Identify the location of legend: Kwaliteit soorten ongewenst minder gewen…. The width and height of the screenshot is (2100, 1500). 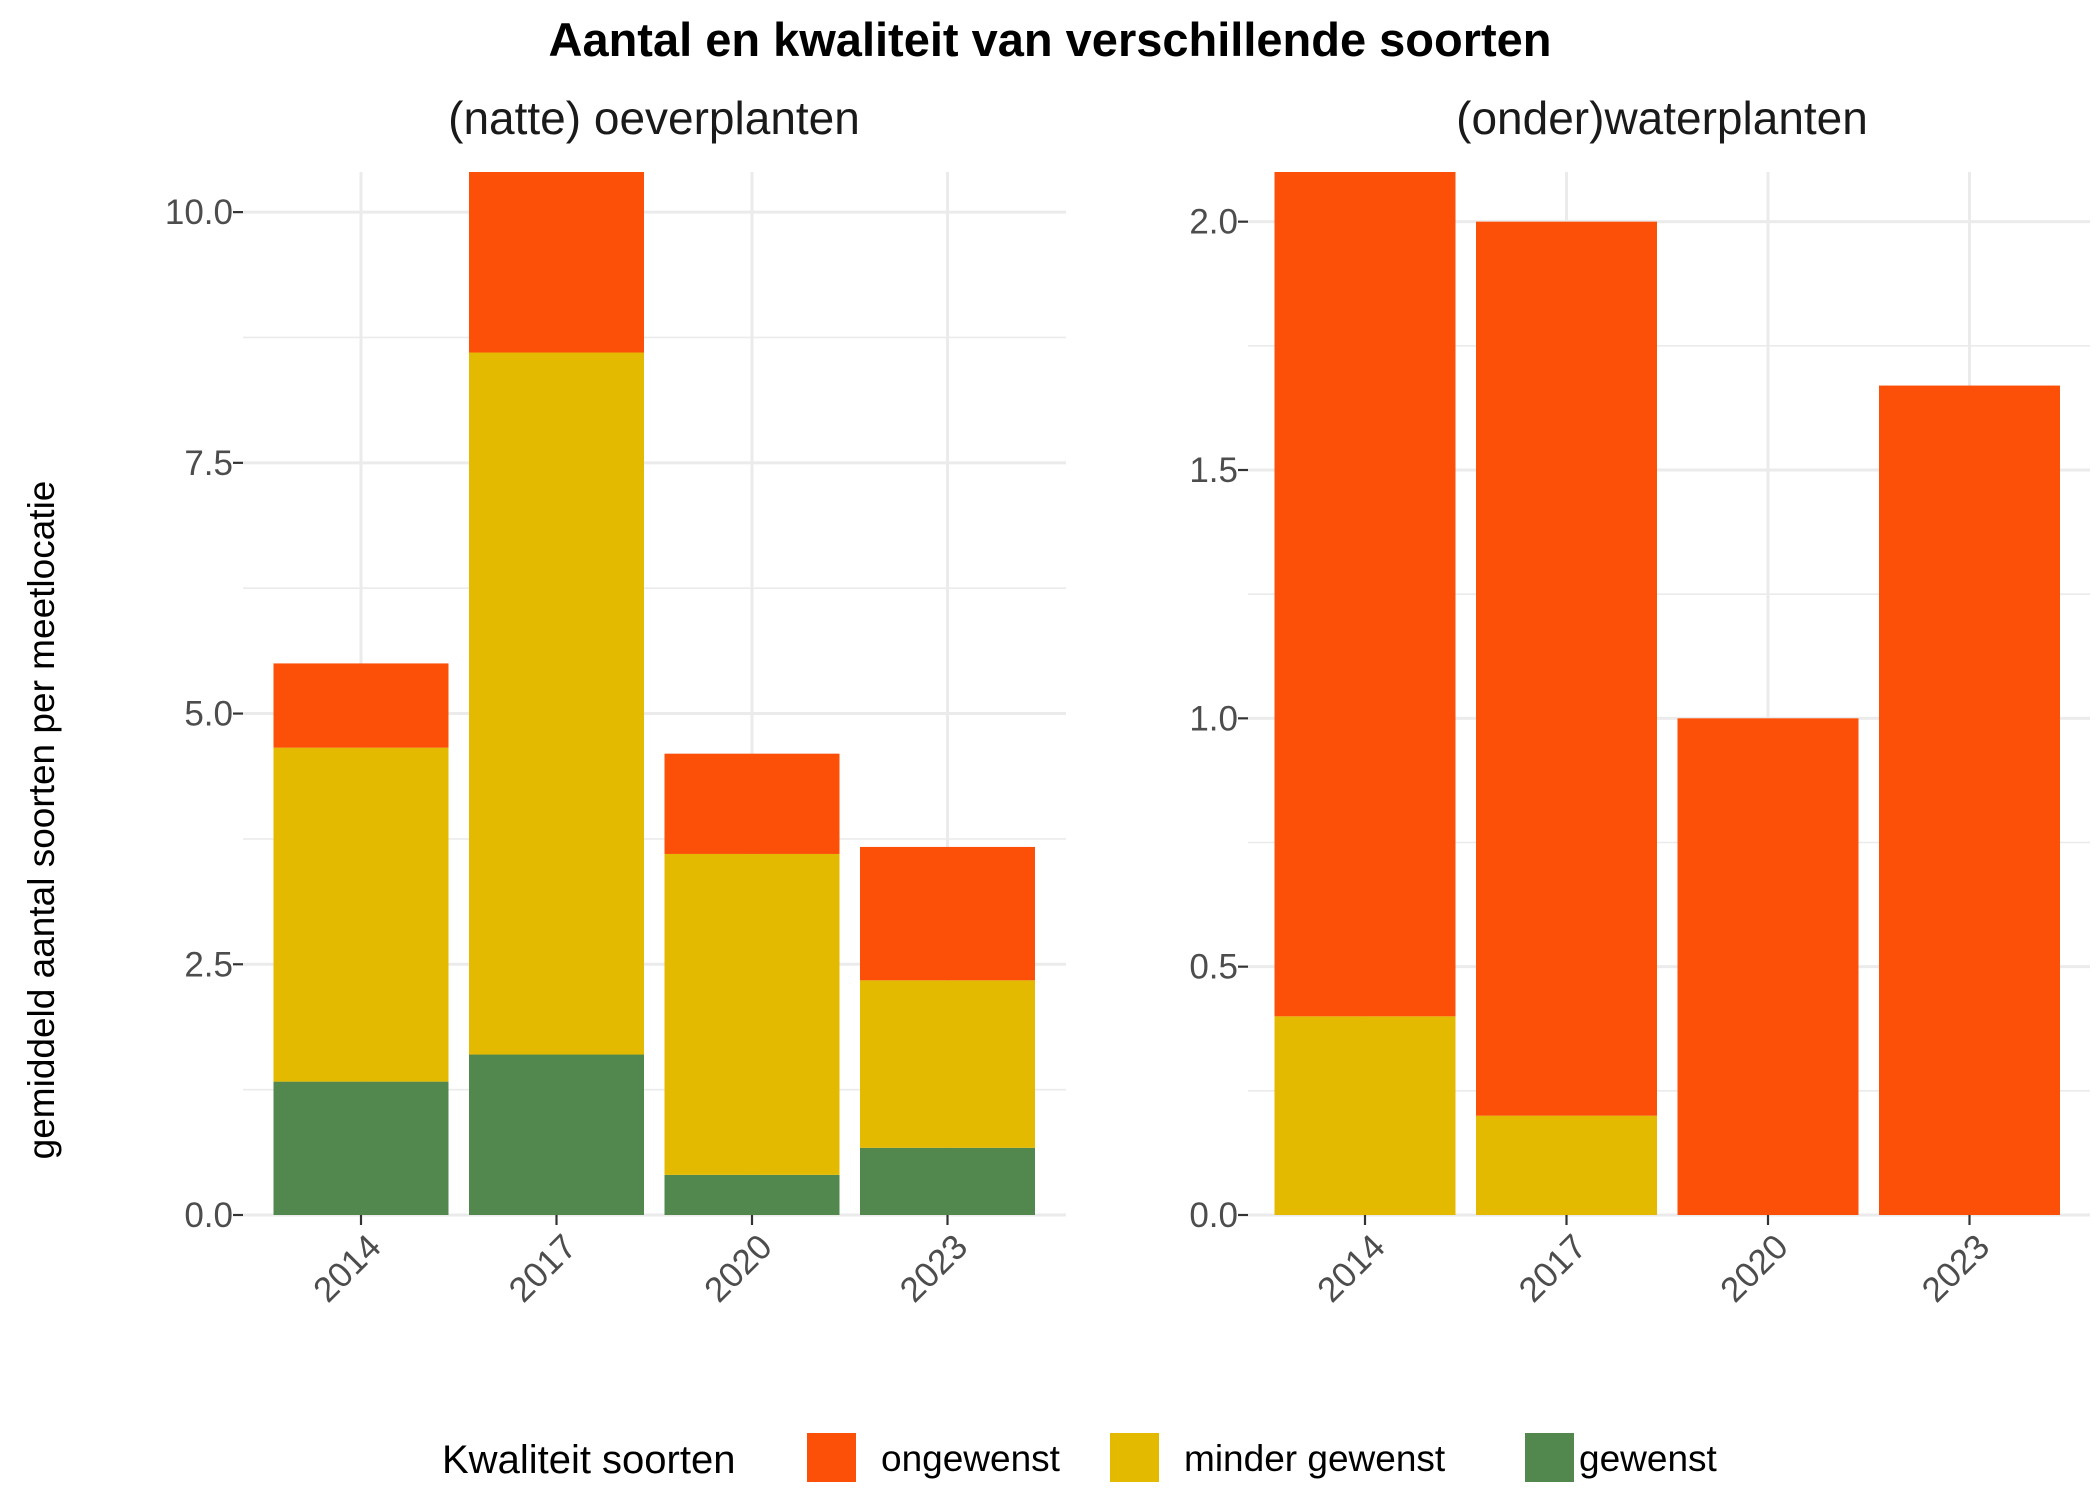
(1080, 1457).